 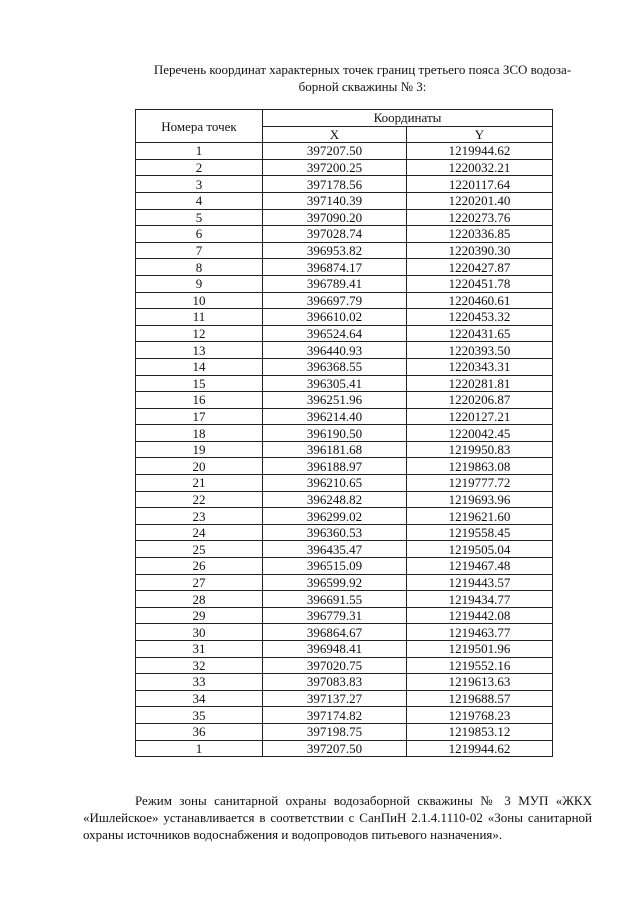 I want to click on table-row: 21 396210.65 1219777.72, so click(x=344, y=483).